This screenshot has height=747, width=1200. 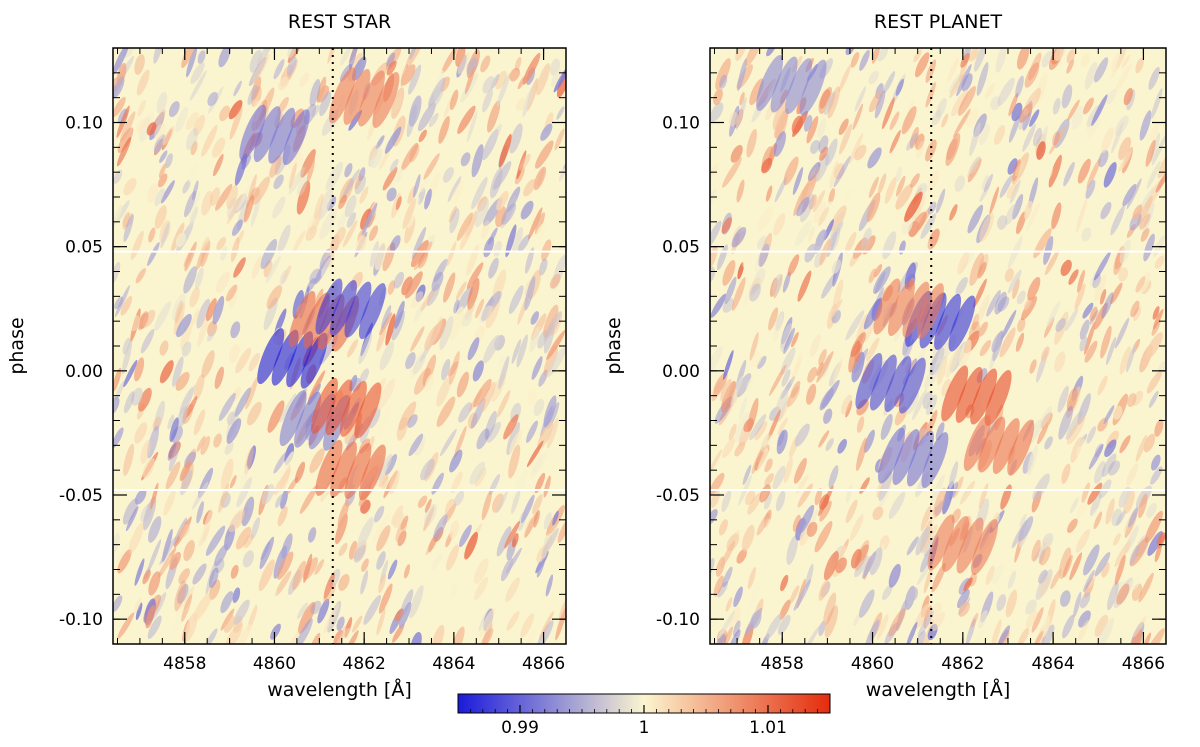 What do you see at coordinates (681, 248) in the screenshot?
I see `y-tick-label: 0.05` at bounding box center [681, 248].